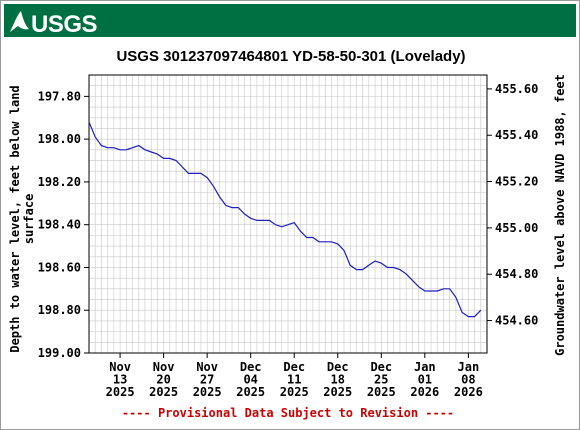 This screenshot has width=580, height=430. I want to click on x-tick-label: 01, so click(425, 380).